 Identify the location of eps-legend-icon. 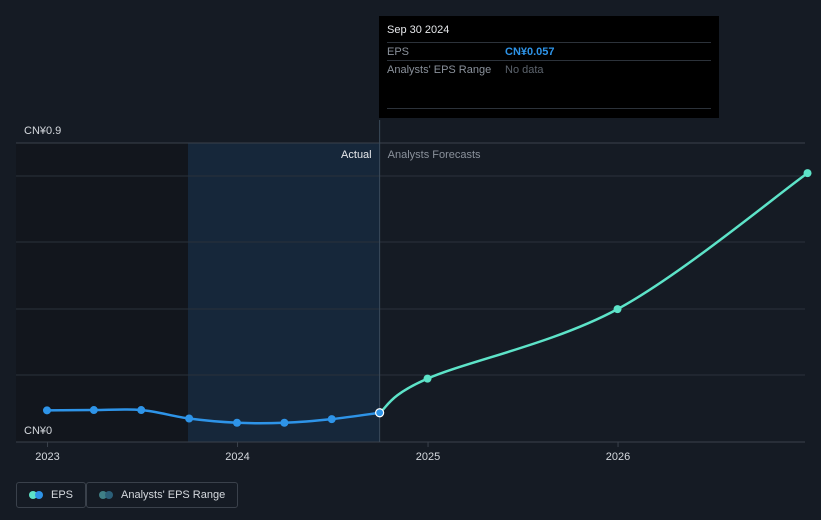
(36, 495).